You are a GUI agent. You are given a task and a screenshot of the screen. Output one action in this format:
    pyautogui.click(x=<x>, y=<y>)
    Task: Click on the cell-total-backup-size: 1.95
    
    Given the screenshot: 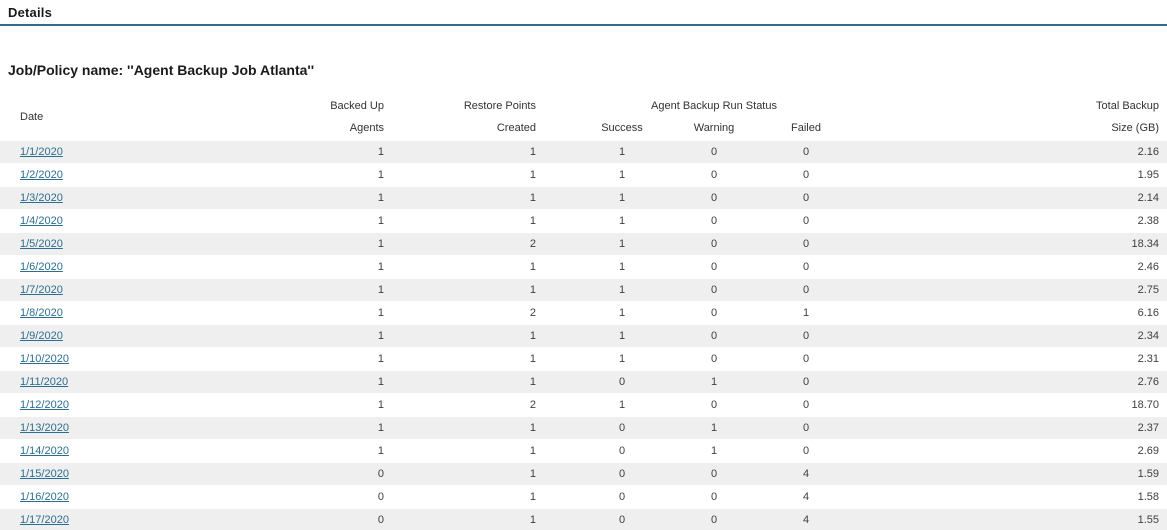 What is the action you would take?
    pyautogui.click(x=1148, y=174)
    